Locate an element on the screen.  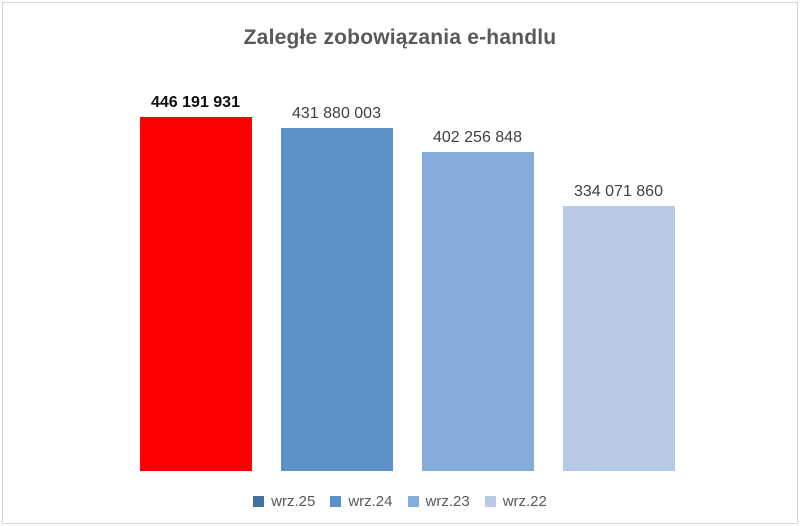
bar-group-wrz.23: 402 256 848 is located at coordinates (477, 300).